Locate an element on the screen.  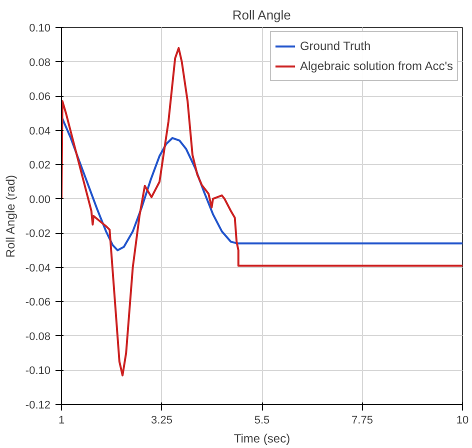
y-tick-label: 0.06 is located at coordinates (40, 97).